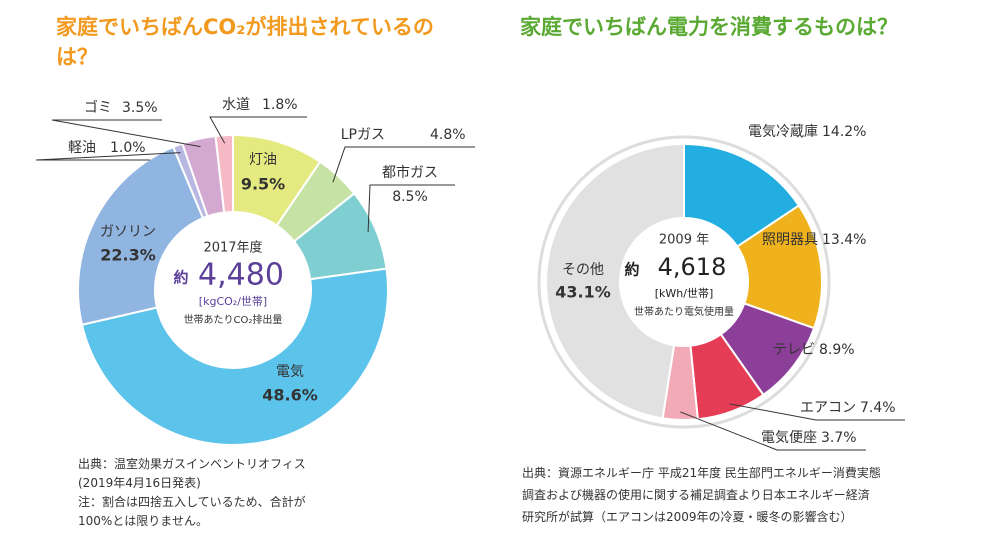 The image size is (985, 539). I want to click on slice-label: エアコン, so click(828, 408).